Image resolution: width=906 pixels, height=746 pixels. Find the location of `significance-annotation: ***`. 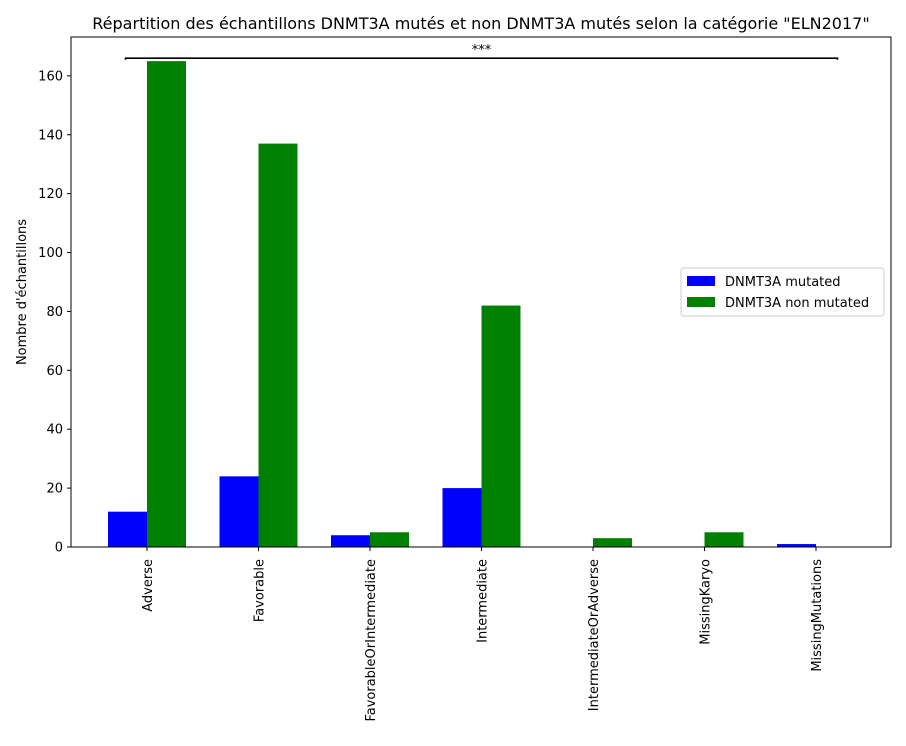

significance-annotation: *** is located at coordinates (481, 51).